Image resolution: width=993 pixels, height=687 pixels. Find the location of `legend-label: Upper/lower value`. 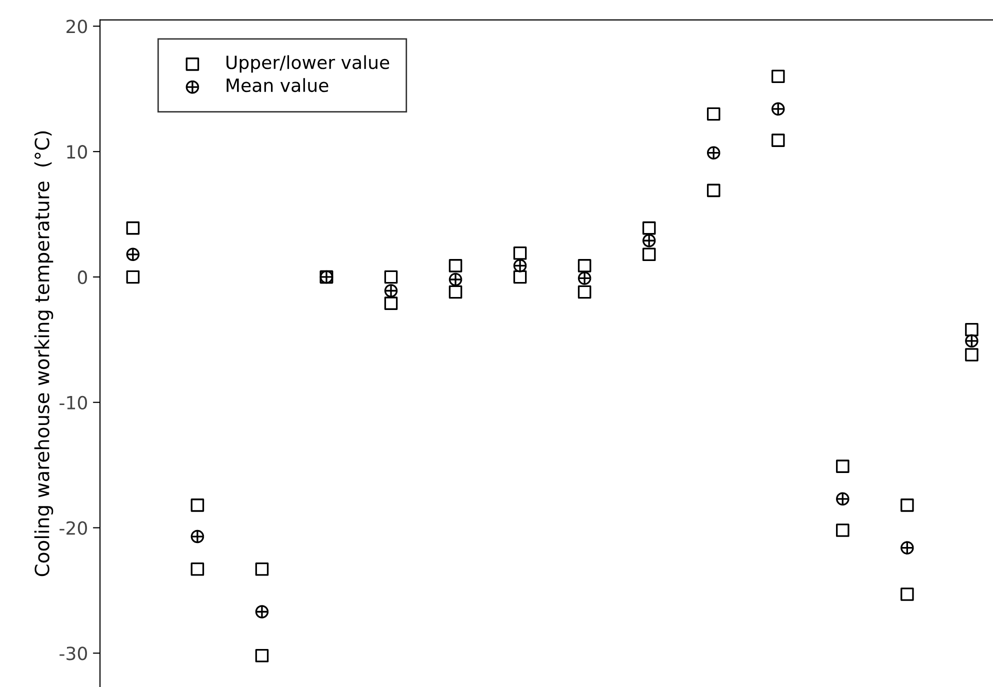

legend-label: Upper/lower value is located at coordinates (308, 64).